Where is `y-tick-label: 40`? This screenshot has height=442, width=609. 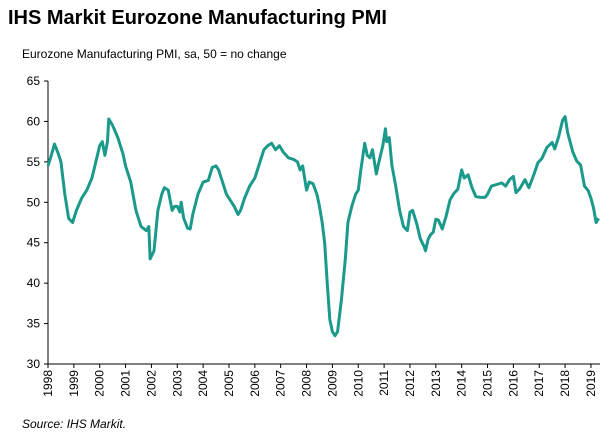 y-tick-label: 40 is located at coordinates (34, 283).